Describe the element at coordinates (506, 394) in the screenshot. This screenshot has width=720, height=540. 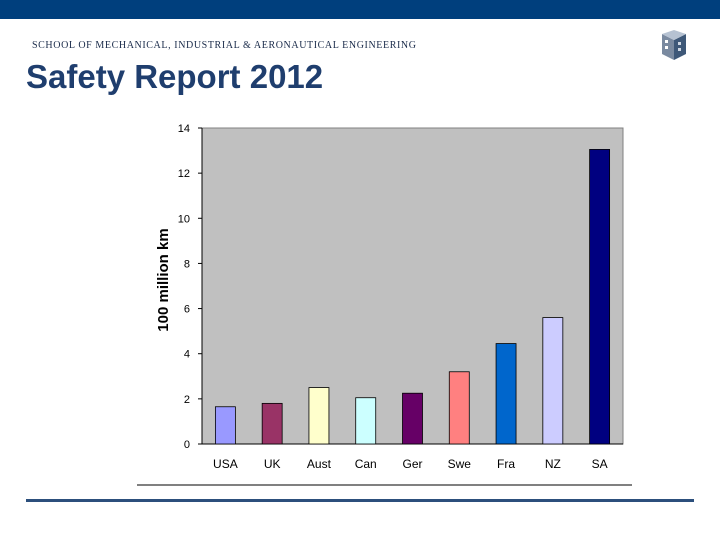
I see `bar-fra` at that location.